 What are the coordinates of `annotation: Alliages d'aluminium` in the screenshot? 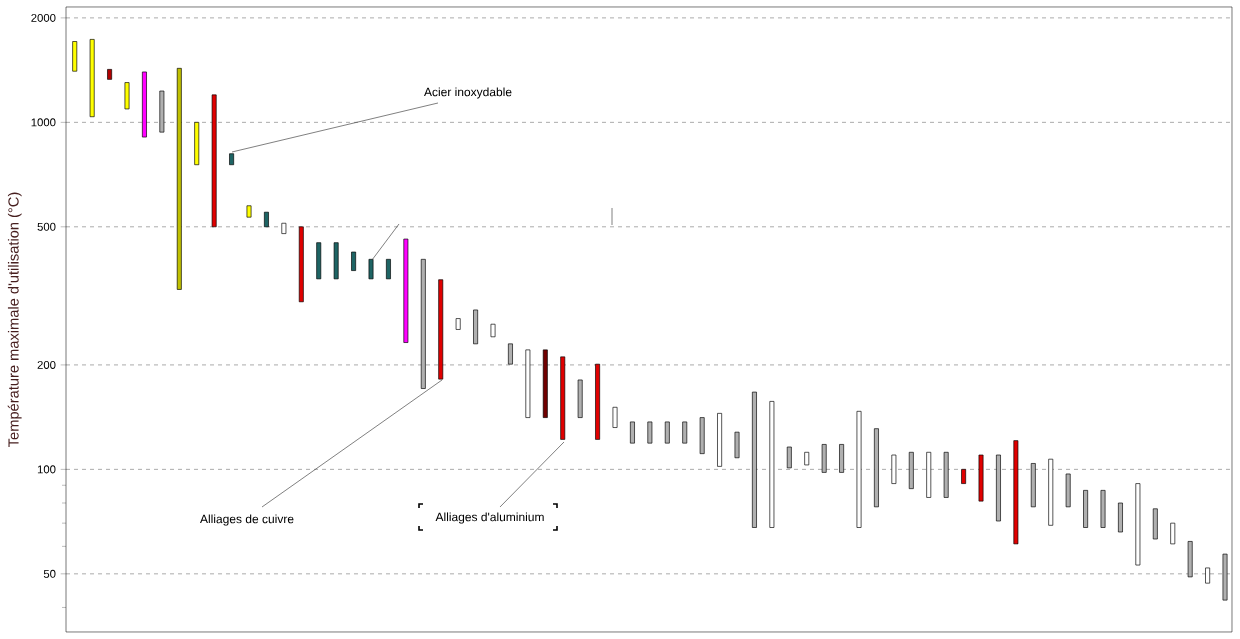 It's located at (489, 518).